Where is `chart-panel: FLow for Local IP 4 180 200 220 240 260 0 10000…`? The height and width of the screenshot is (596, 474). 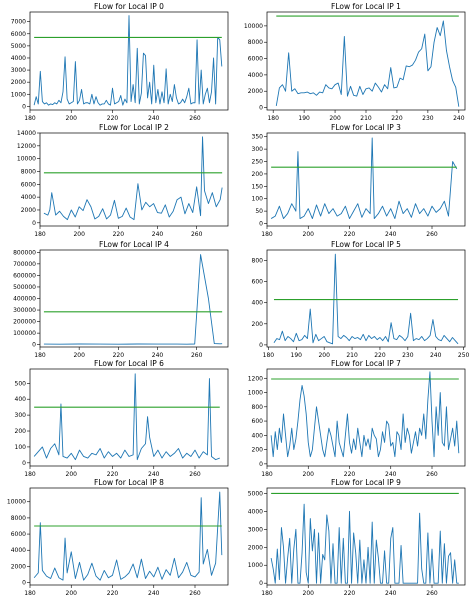
chart-panel: FLow for Local IP 4 180 200 220 240 260 0 10000… is located at coordinates (121, 299).